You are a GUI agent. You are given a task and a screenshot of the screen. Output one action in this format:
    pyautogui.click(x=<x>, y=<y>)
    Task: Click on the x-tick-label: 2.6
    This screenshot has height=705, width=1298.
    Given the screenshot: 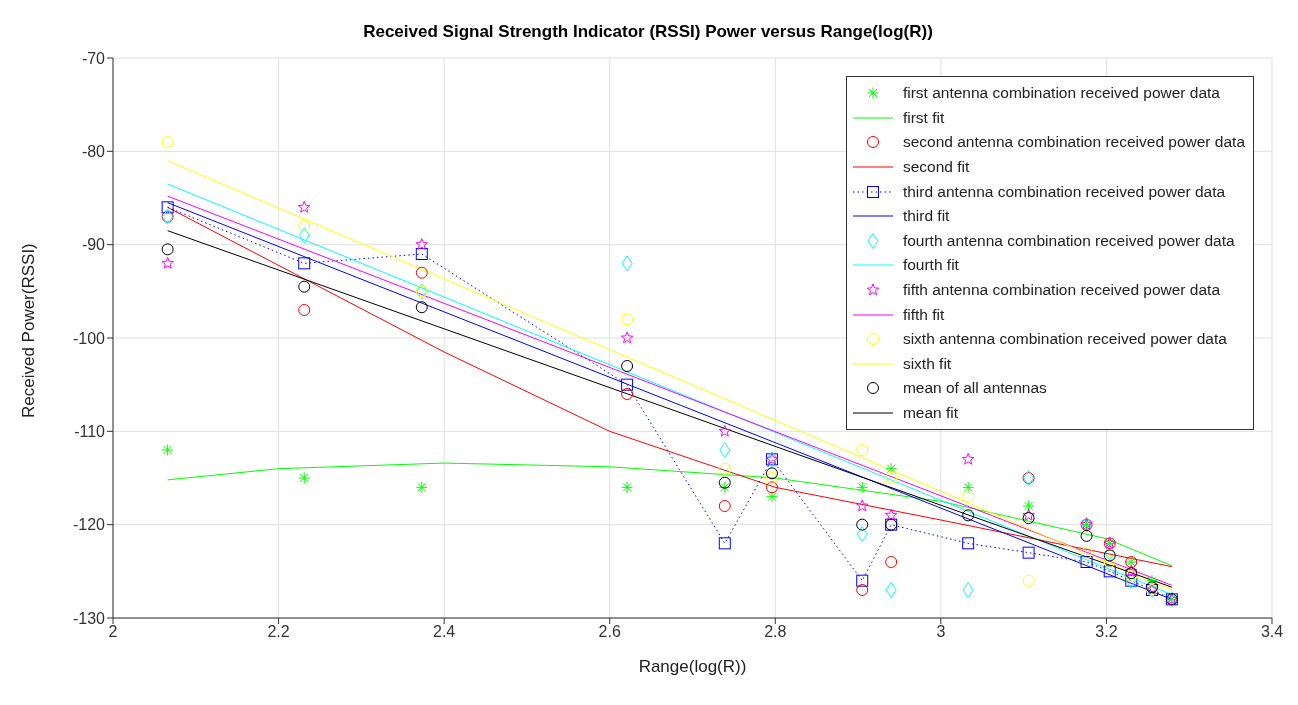 What is the action you would take?
    pyautogui.click(x=609, y=632)
    